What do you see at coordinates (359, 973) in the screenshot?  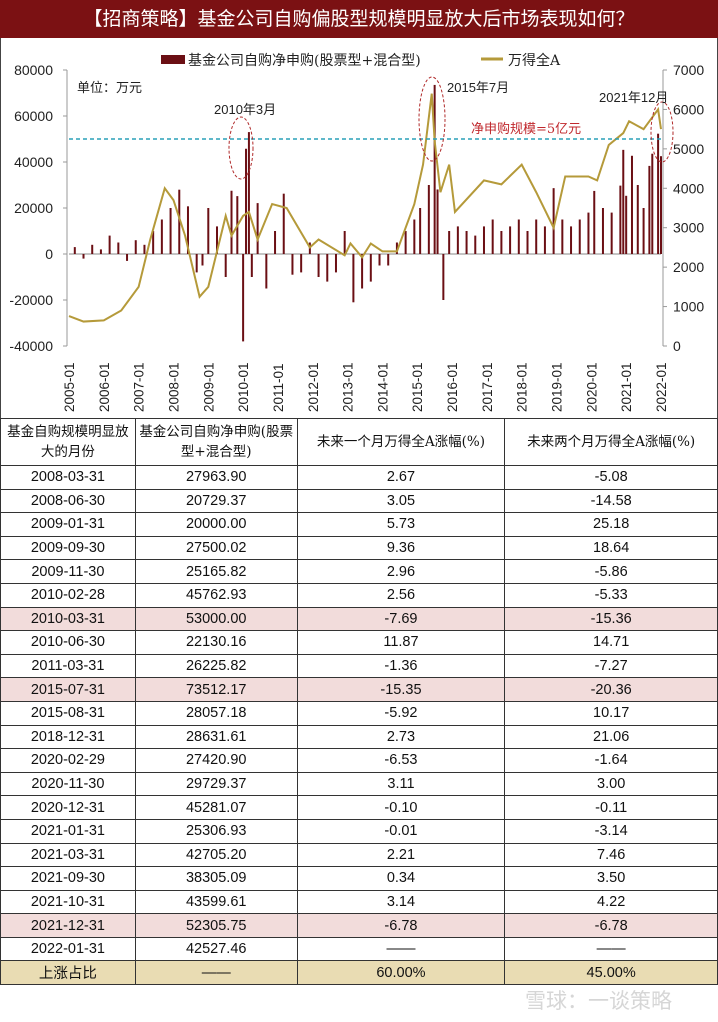 I see `summary-row: 上涨占比 —— 60.00% 45.00%` at bounding box center [359, 973].